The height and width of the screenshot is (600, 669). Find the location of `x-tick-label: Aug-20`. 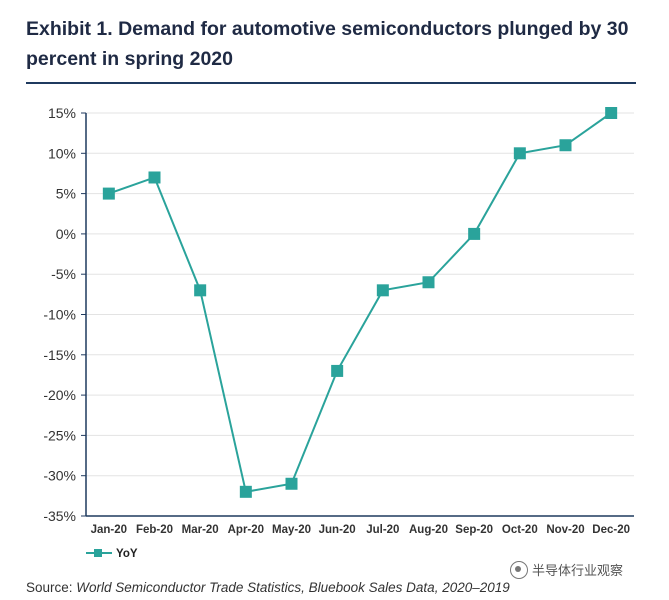

x-tick-label: Aug-20 is located at coordinates (428, 530).